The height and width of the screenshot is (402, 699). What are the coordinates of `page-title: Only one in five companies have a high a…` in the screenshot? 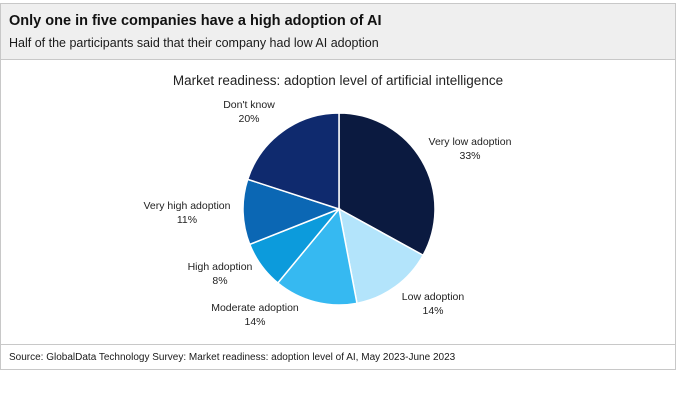 It's located at (195, 21).